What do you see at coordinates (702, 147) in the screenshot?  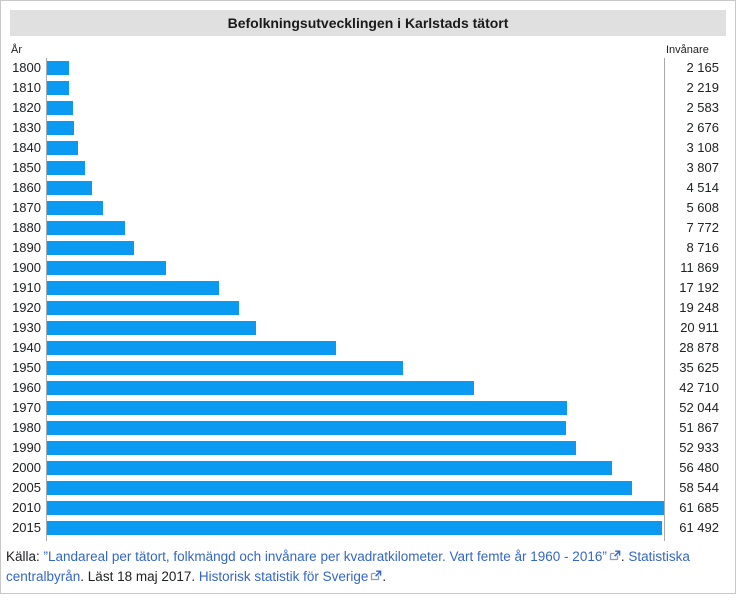 I see `population-value: 3 108` at bounding box center [702, 147].